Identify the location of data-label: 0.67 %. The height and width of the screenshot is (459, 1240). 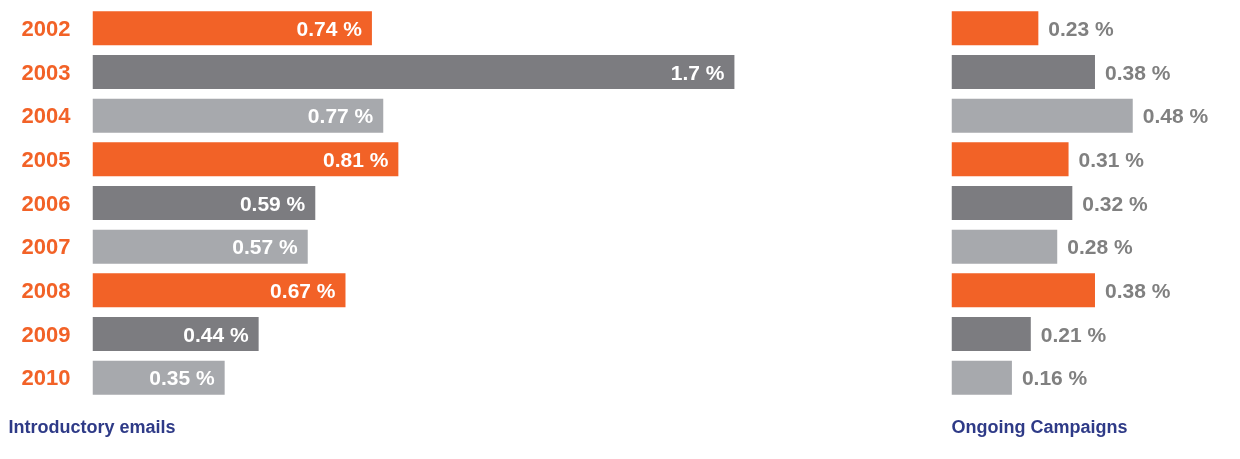
(303, 290).